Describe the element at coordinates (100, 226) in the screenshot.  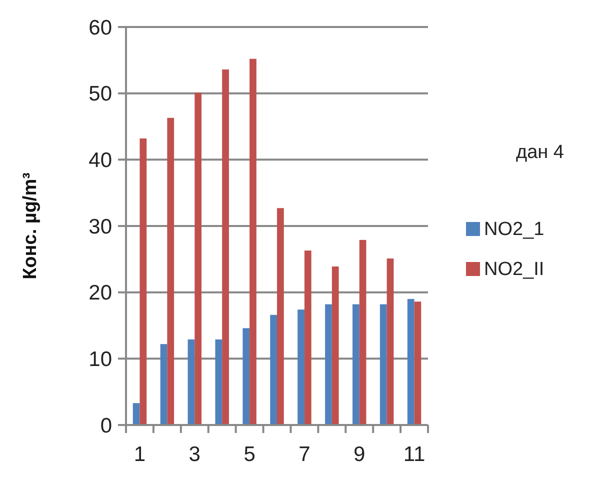
I see `y-tick-label: 30` at that location.